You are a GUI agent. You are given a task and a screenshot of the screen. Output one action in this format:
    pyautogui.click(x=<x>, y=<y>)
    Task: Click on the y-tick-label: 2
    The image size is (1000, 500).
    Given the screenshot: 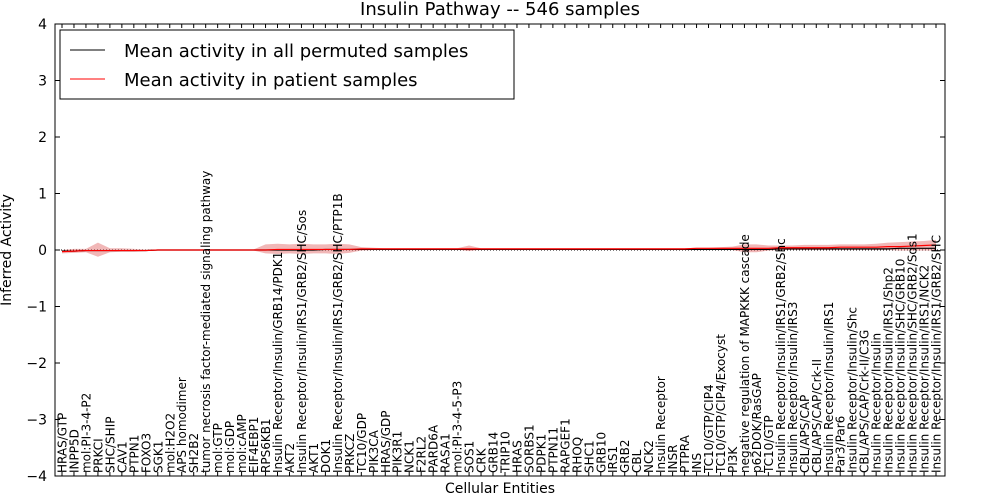 What is the action you would take?
    pyautogui.click(x=42, y=138)
    